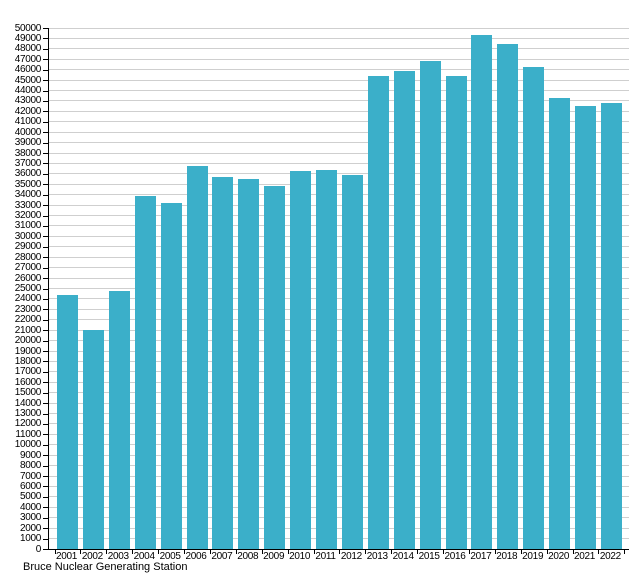 This screenshot has width=630, height=580. I want to click on y-axis-label: 35000, so click(28, 184).